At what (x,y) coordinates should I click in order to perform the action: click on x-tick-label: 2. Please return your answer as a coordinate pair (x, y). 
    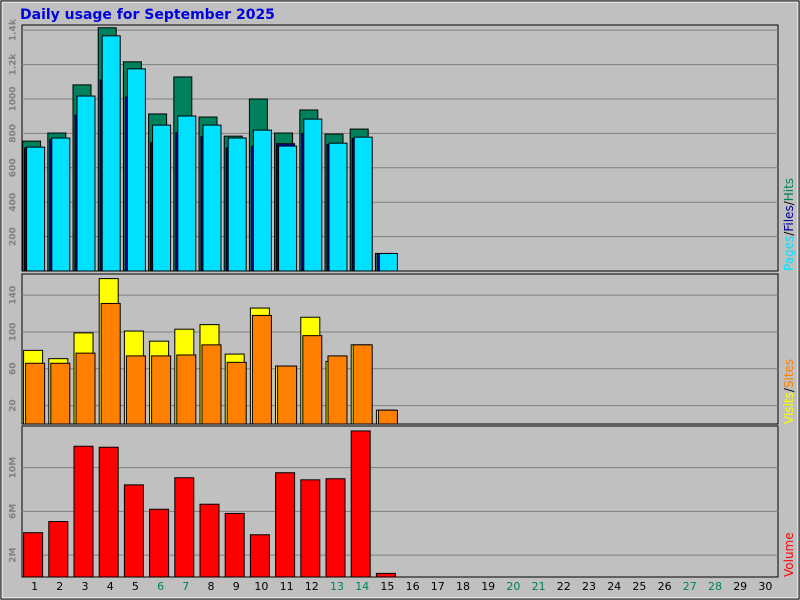
    Looking at the image, I should click on (59, 586).